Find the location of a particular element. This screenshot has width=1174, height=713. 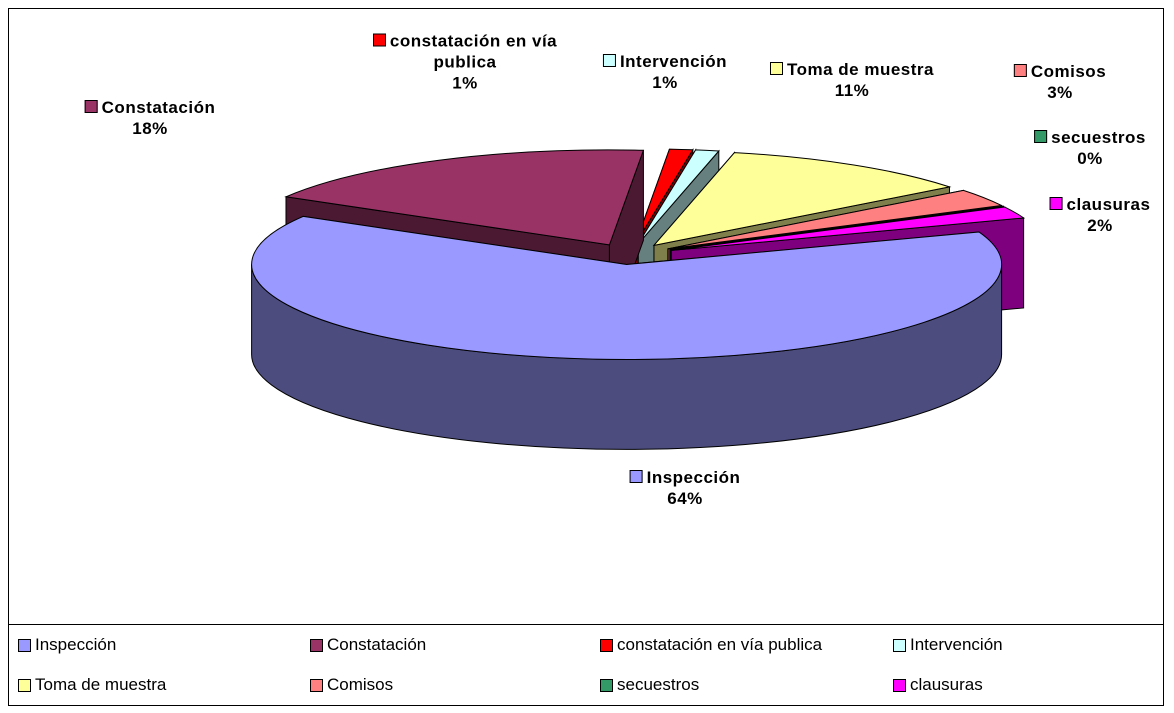

legend-label: Comisos is located at coordinates (360, 684).